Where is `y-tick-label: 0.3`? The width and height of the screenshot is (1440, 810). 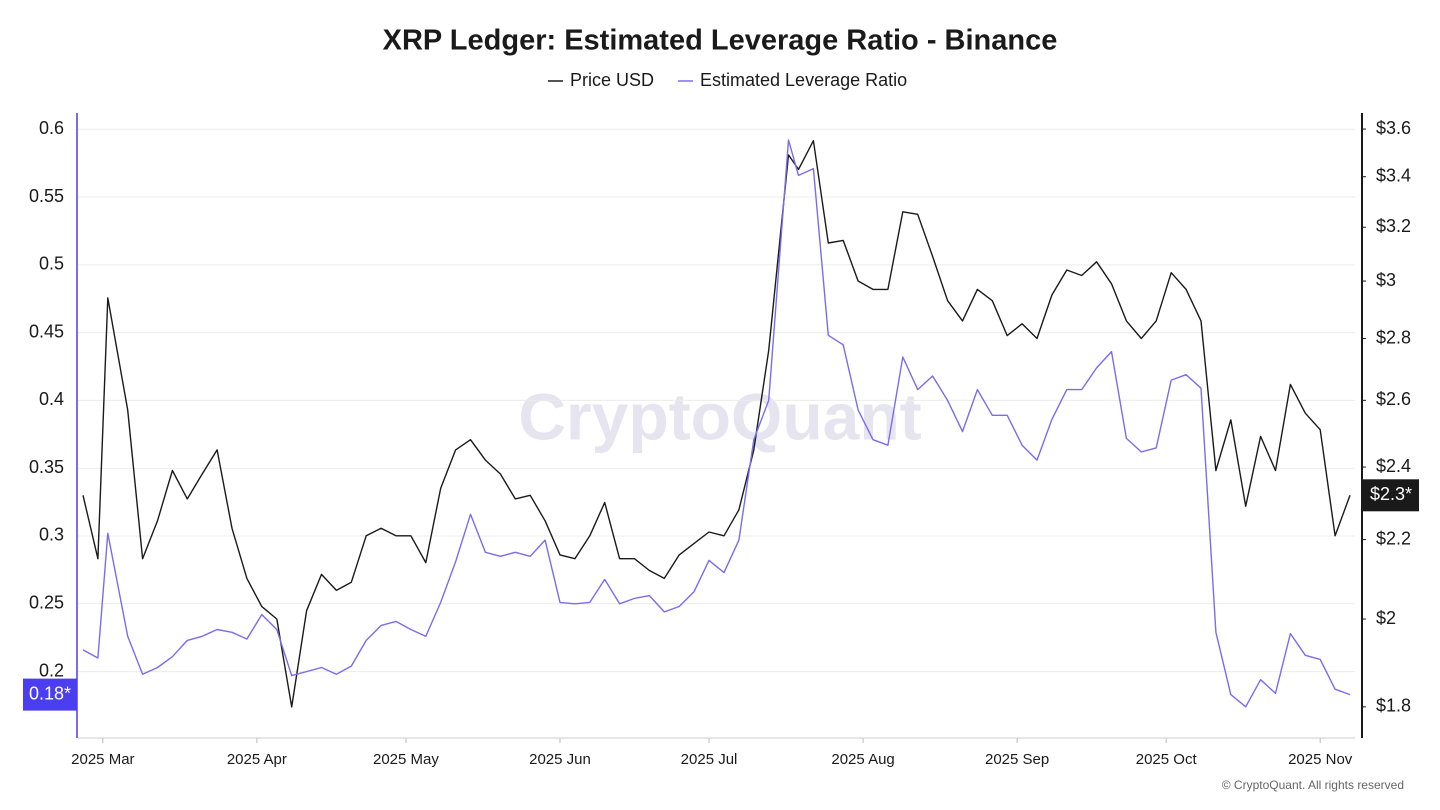 y-tick-label: 0.3 is located at coordinates (51, 535).